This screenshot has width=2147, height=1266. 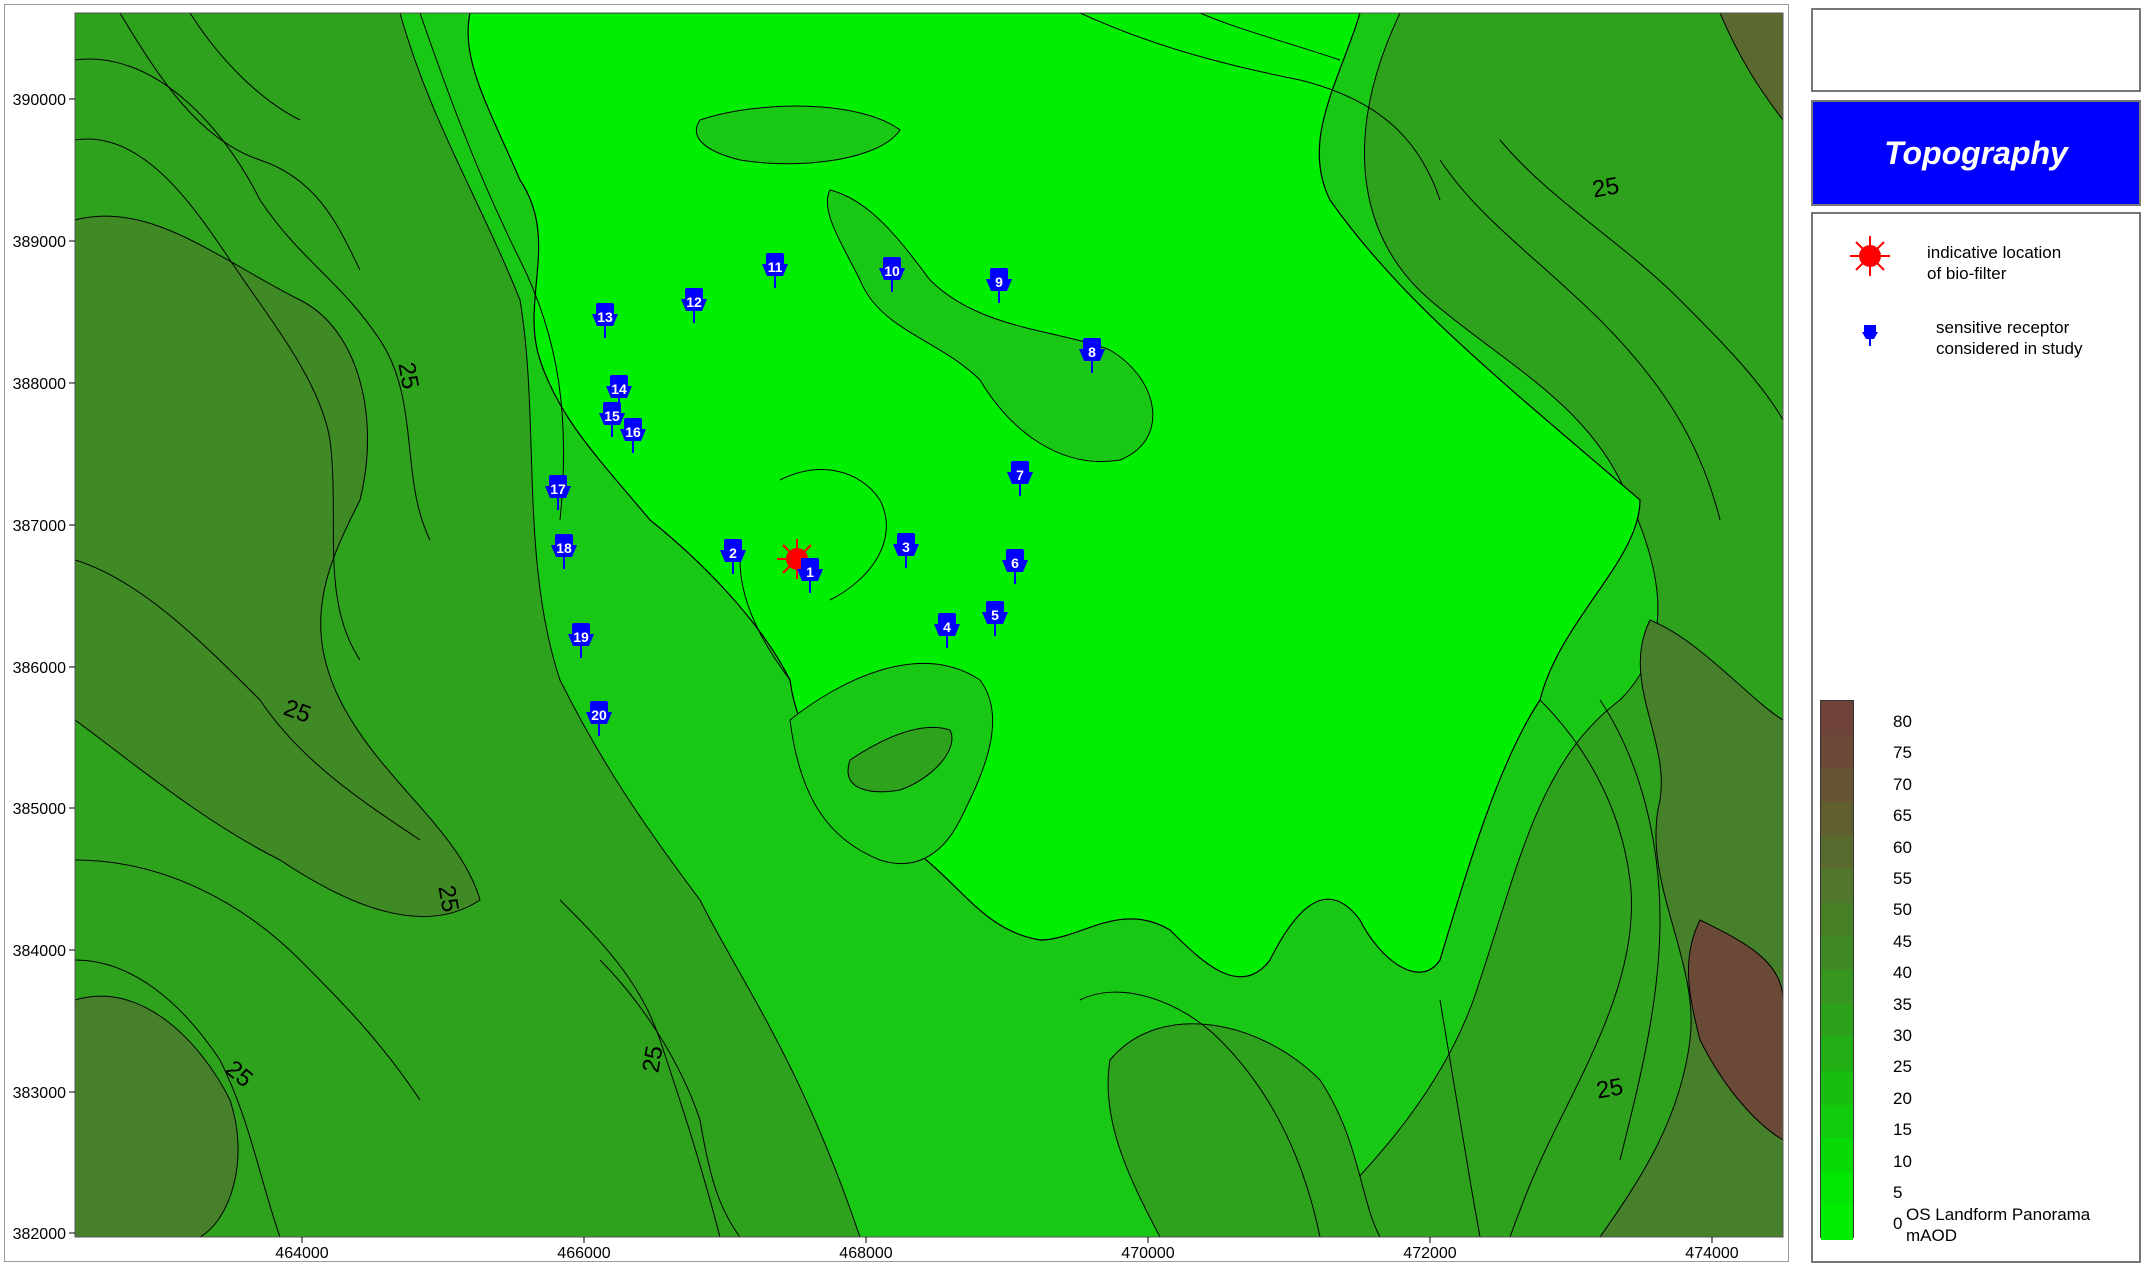 I want to click on receptor-number: 16, so click(x=633, y=432).